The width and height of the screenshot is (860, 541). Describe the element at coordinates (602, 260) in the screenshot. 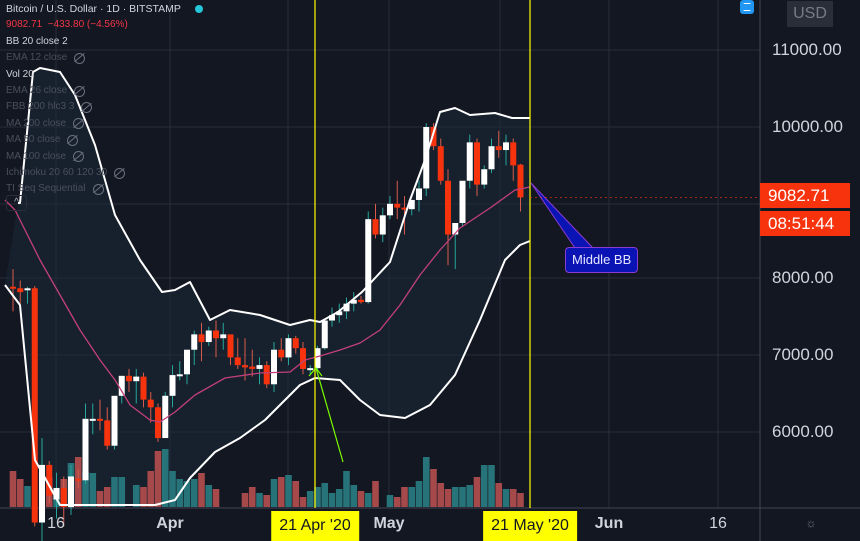

I see `middle-bb-callout: Middle BB` at that location.